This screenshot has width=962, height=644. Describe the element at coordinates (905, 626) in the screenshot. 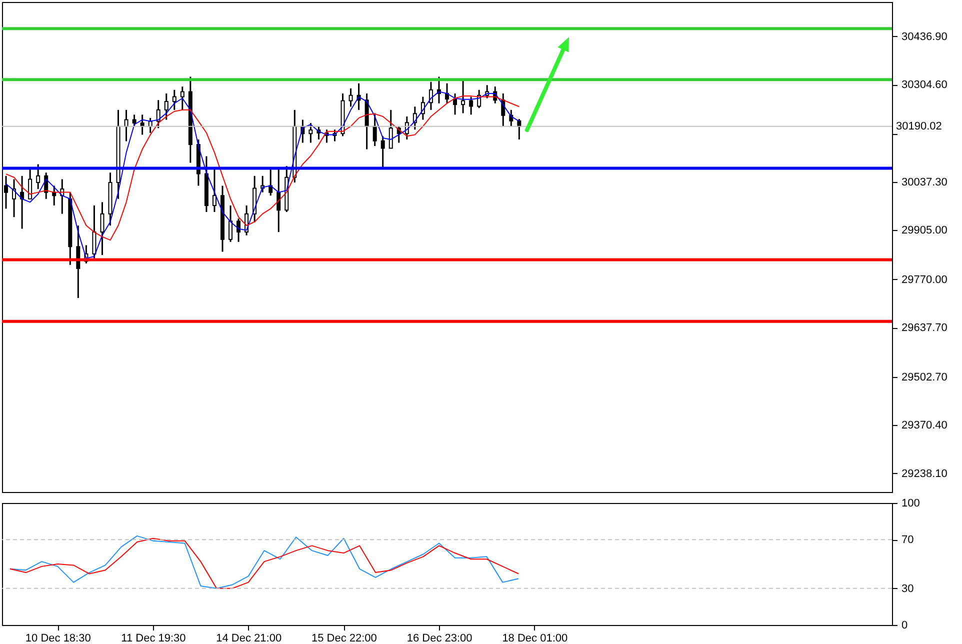

I see `y-tick-label: 0` at that location.